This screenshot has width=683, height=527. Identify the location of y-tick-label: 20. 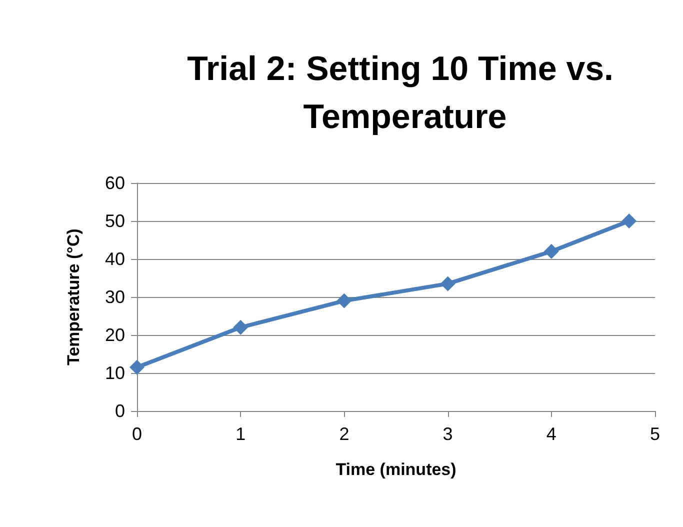
(114, 335).